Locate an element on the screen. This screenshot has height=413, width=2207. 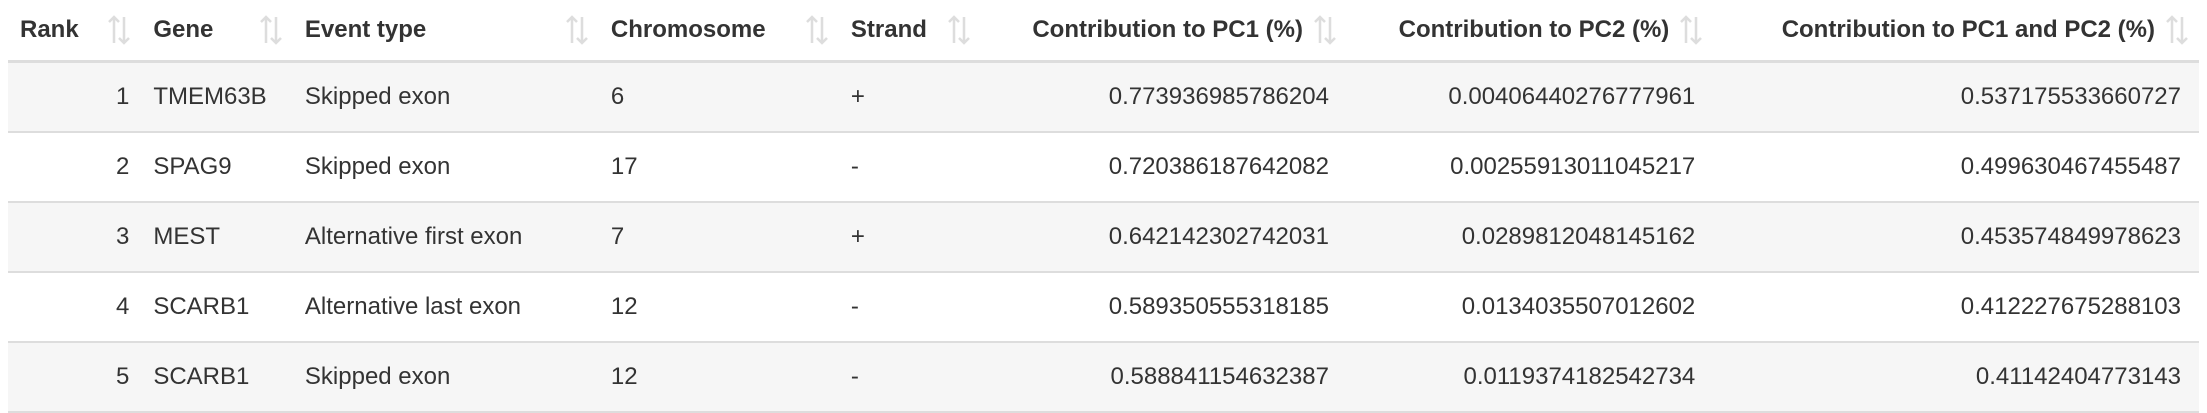
cell-rank: 5 is located at coordinates (75, 377).